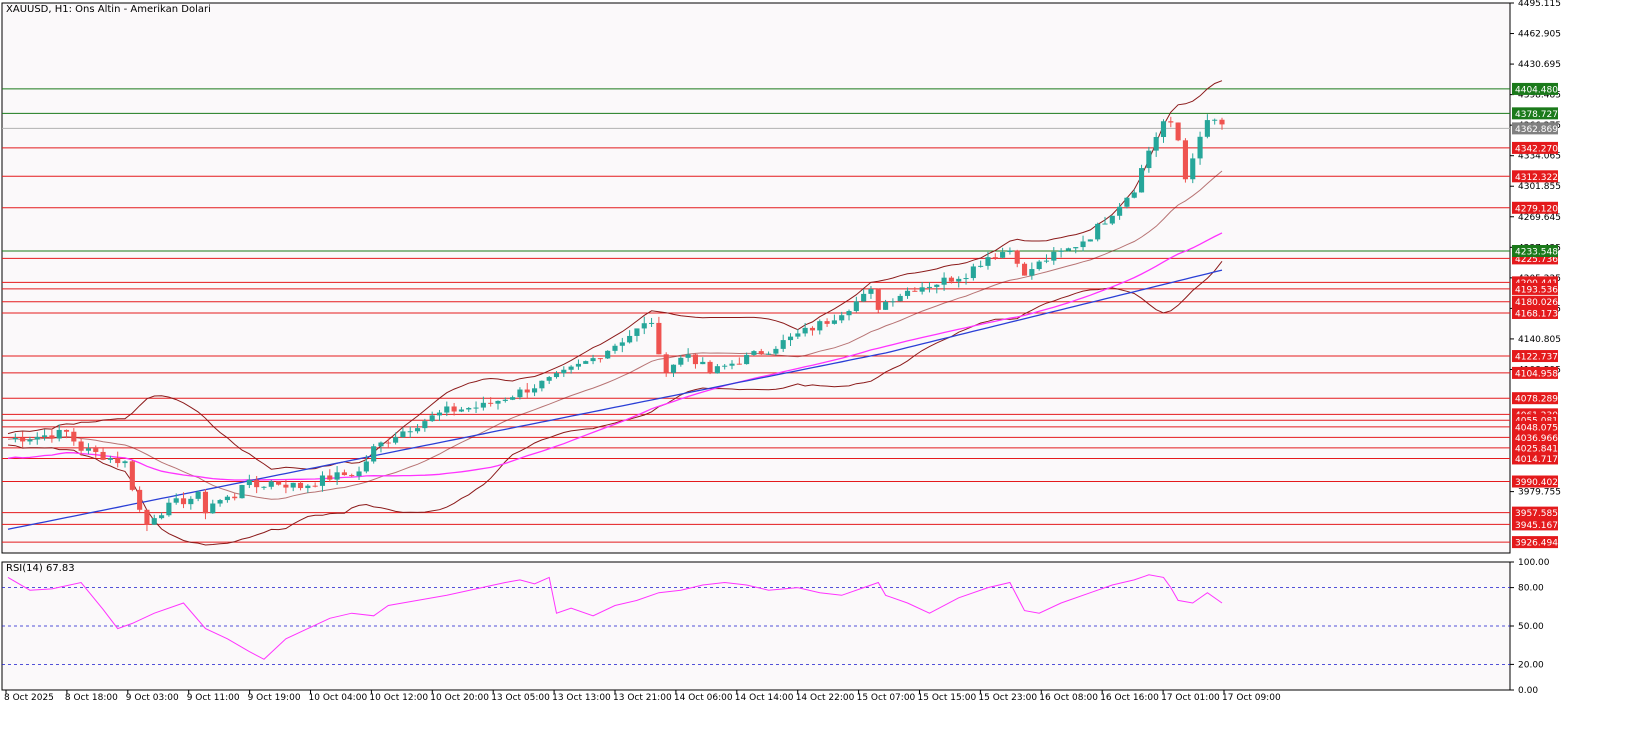 The height and width of the screenshot is (742, 1644). What do you see at coordinates (1536, 400) in the screenshot?
I see `resistance-support-line-tag-label: 4078.289` at bounding box center [1536, 400].